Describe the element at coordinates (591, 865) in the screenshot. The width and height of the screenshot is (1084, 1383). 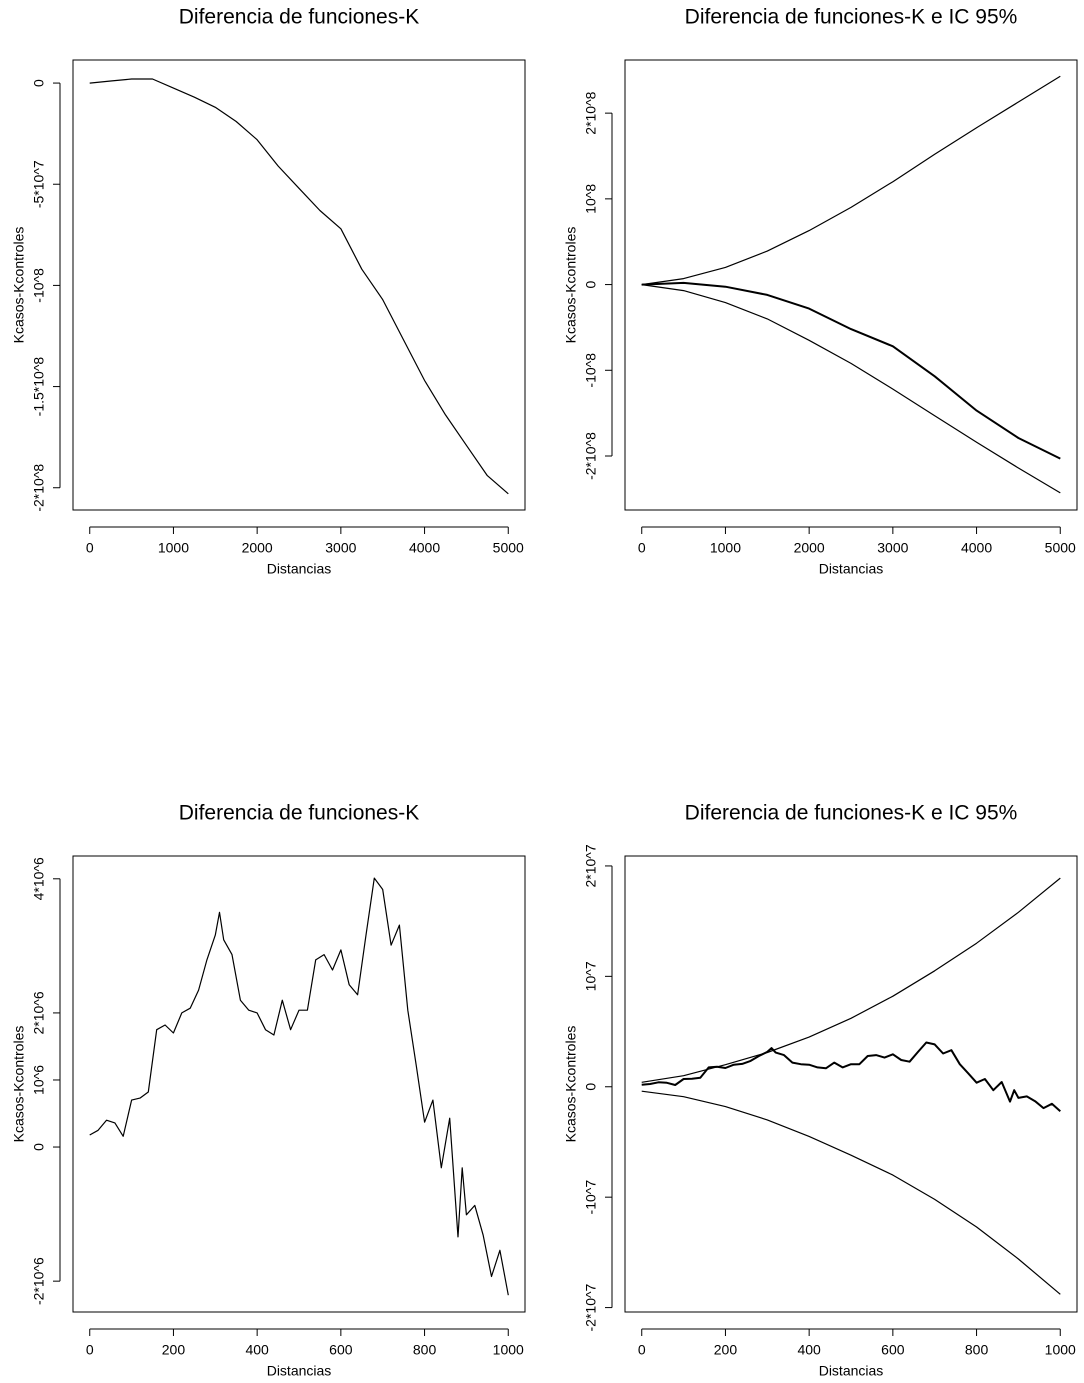
I see `y-tick-label: 2*10^7` at that location.